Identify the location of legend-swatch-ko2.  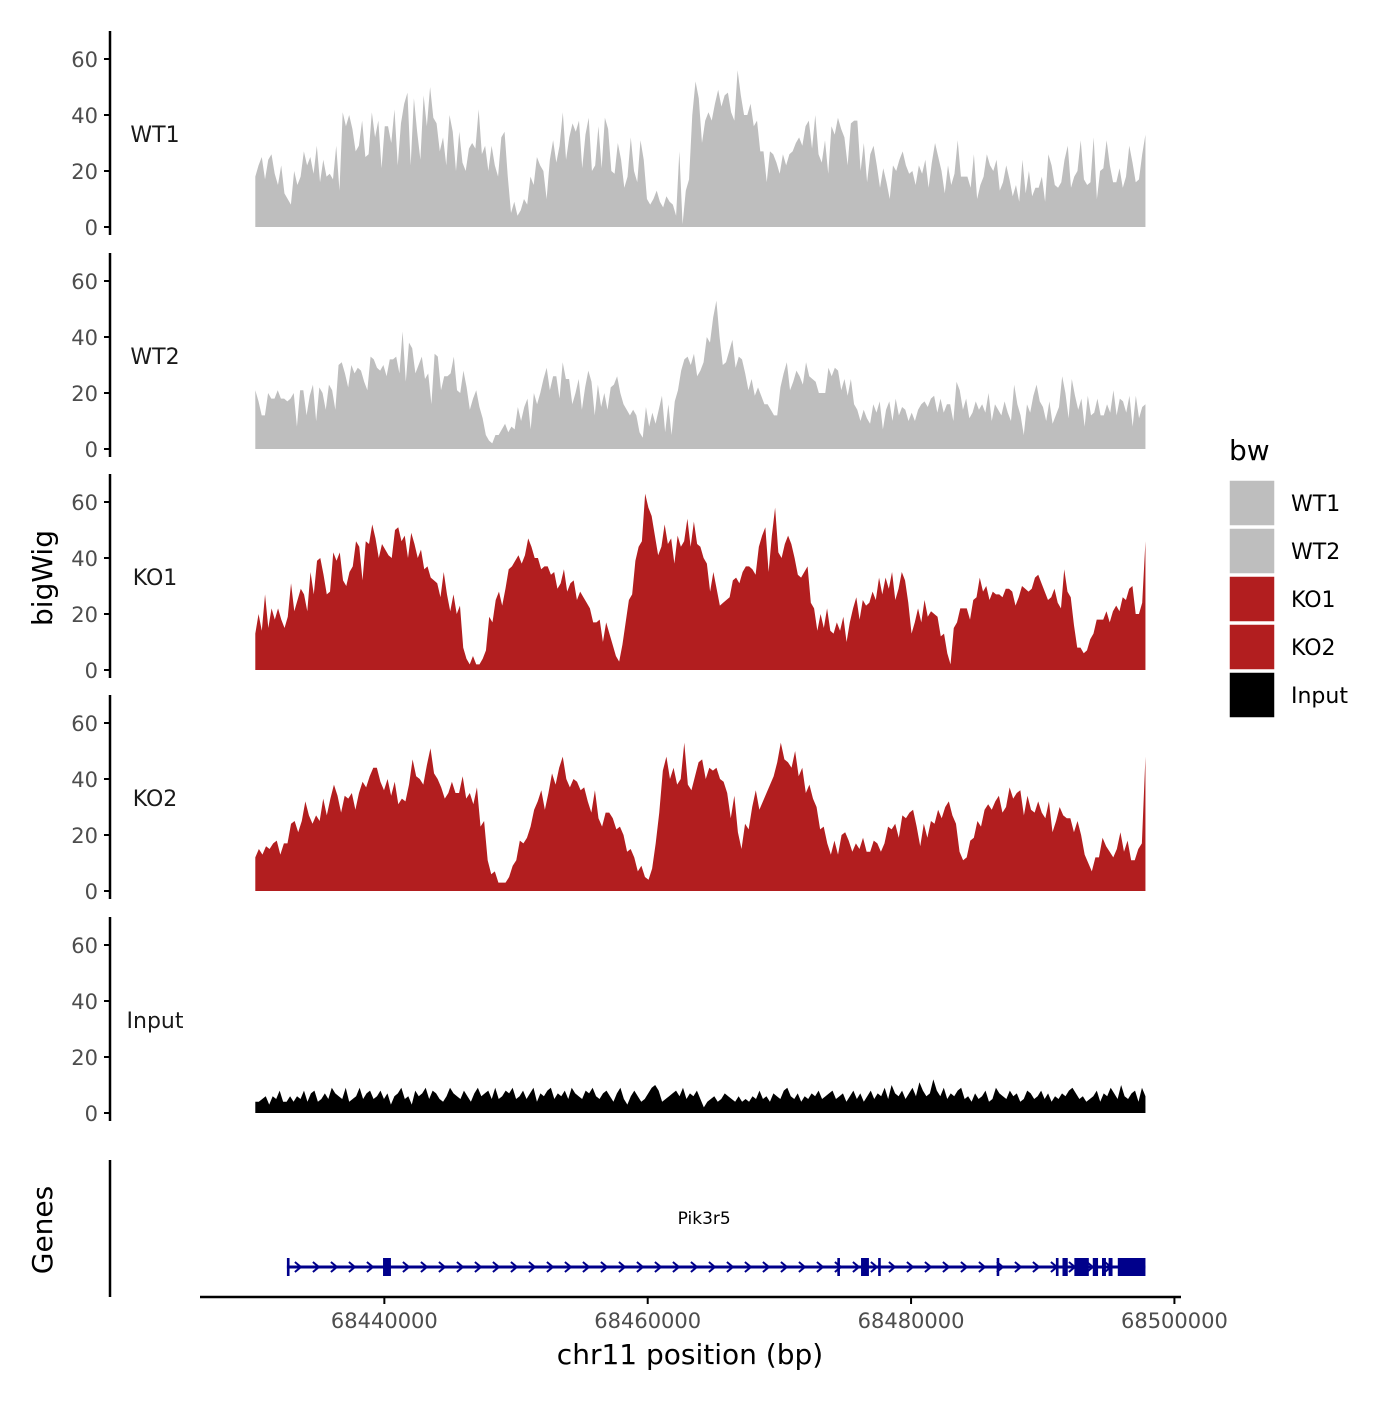
(1252, 647).